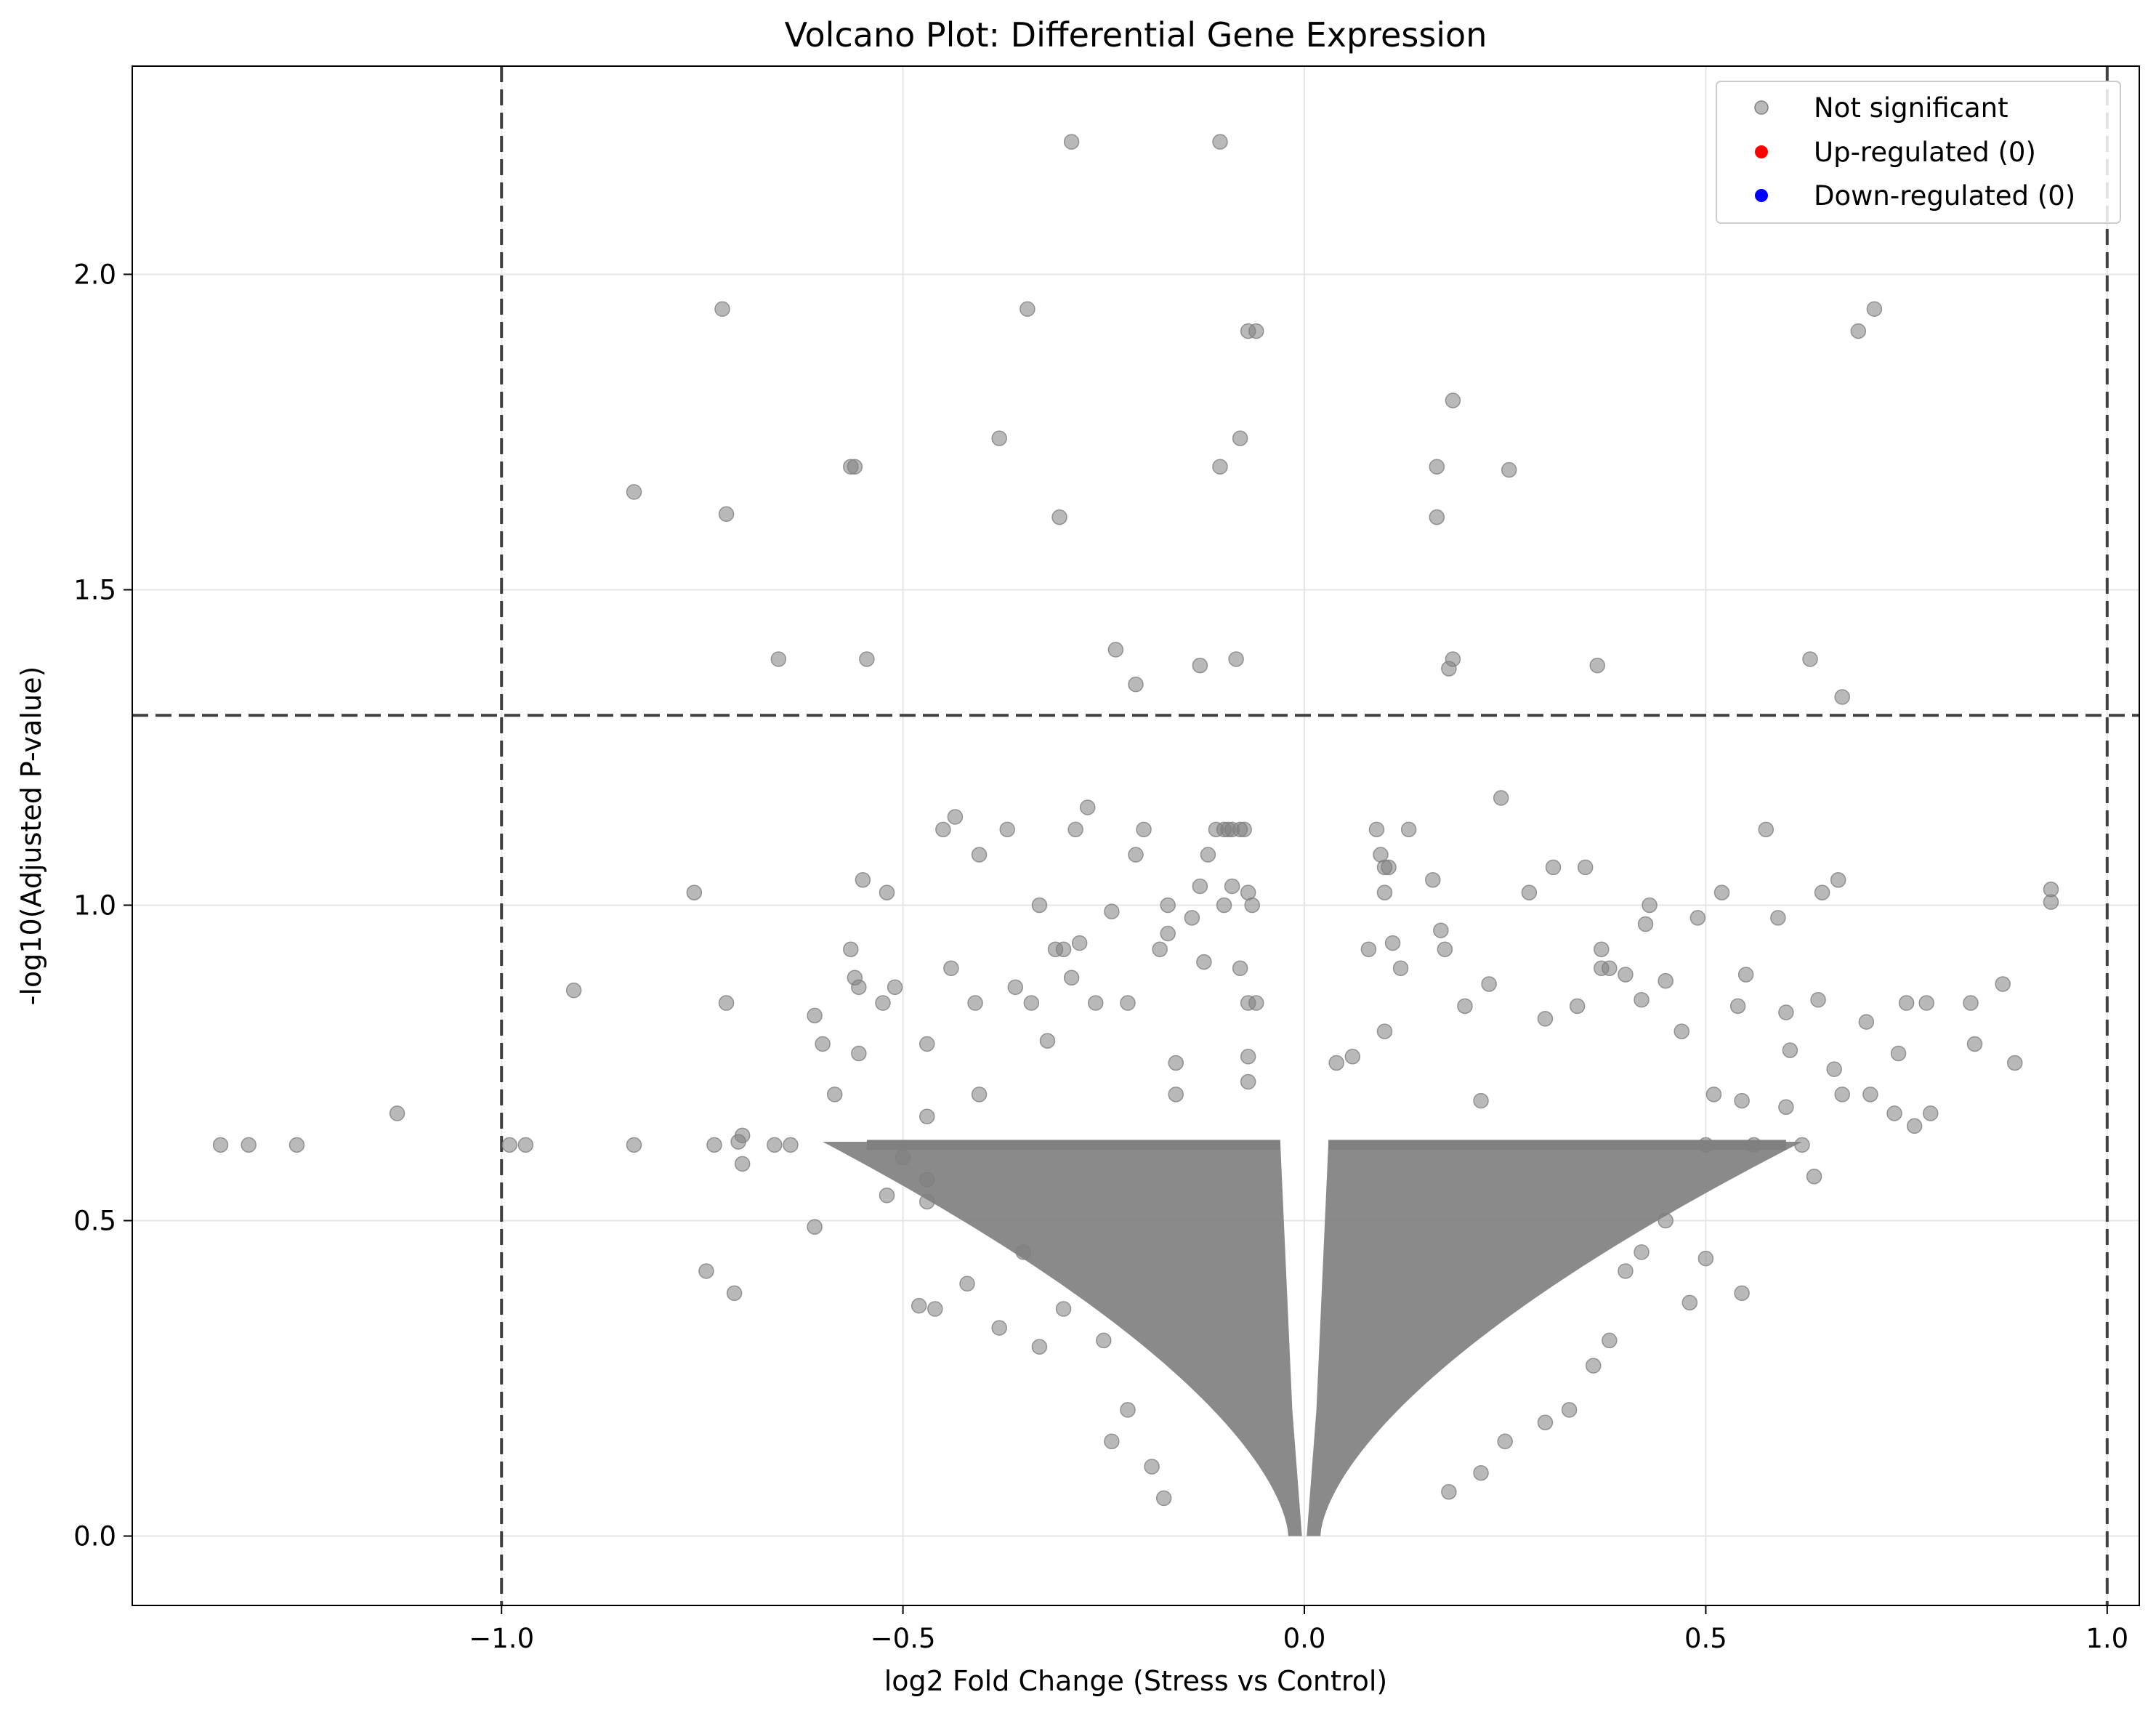  What do you see at coordinates (95, 1536) in the screenshot?
I see `y-tick-label: 0.0` at bounding box center [95, 1536].